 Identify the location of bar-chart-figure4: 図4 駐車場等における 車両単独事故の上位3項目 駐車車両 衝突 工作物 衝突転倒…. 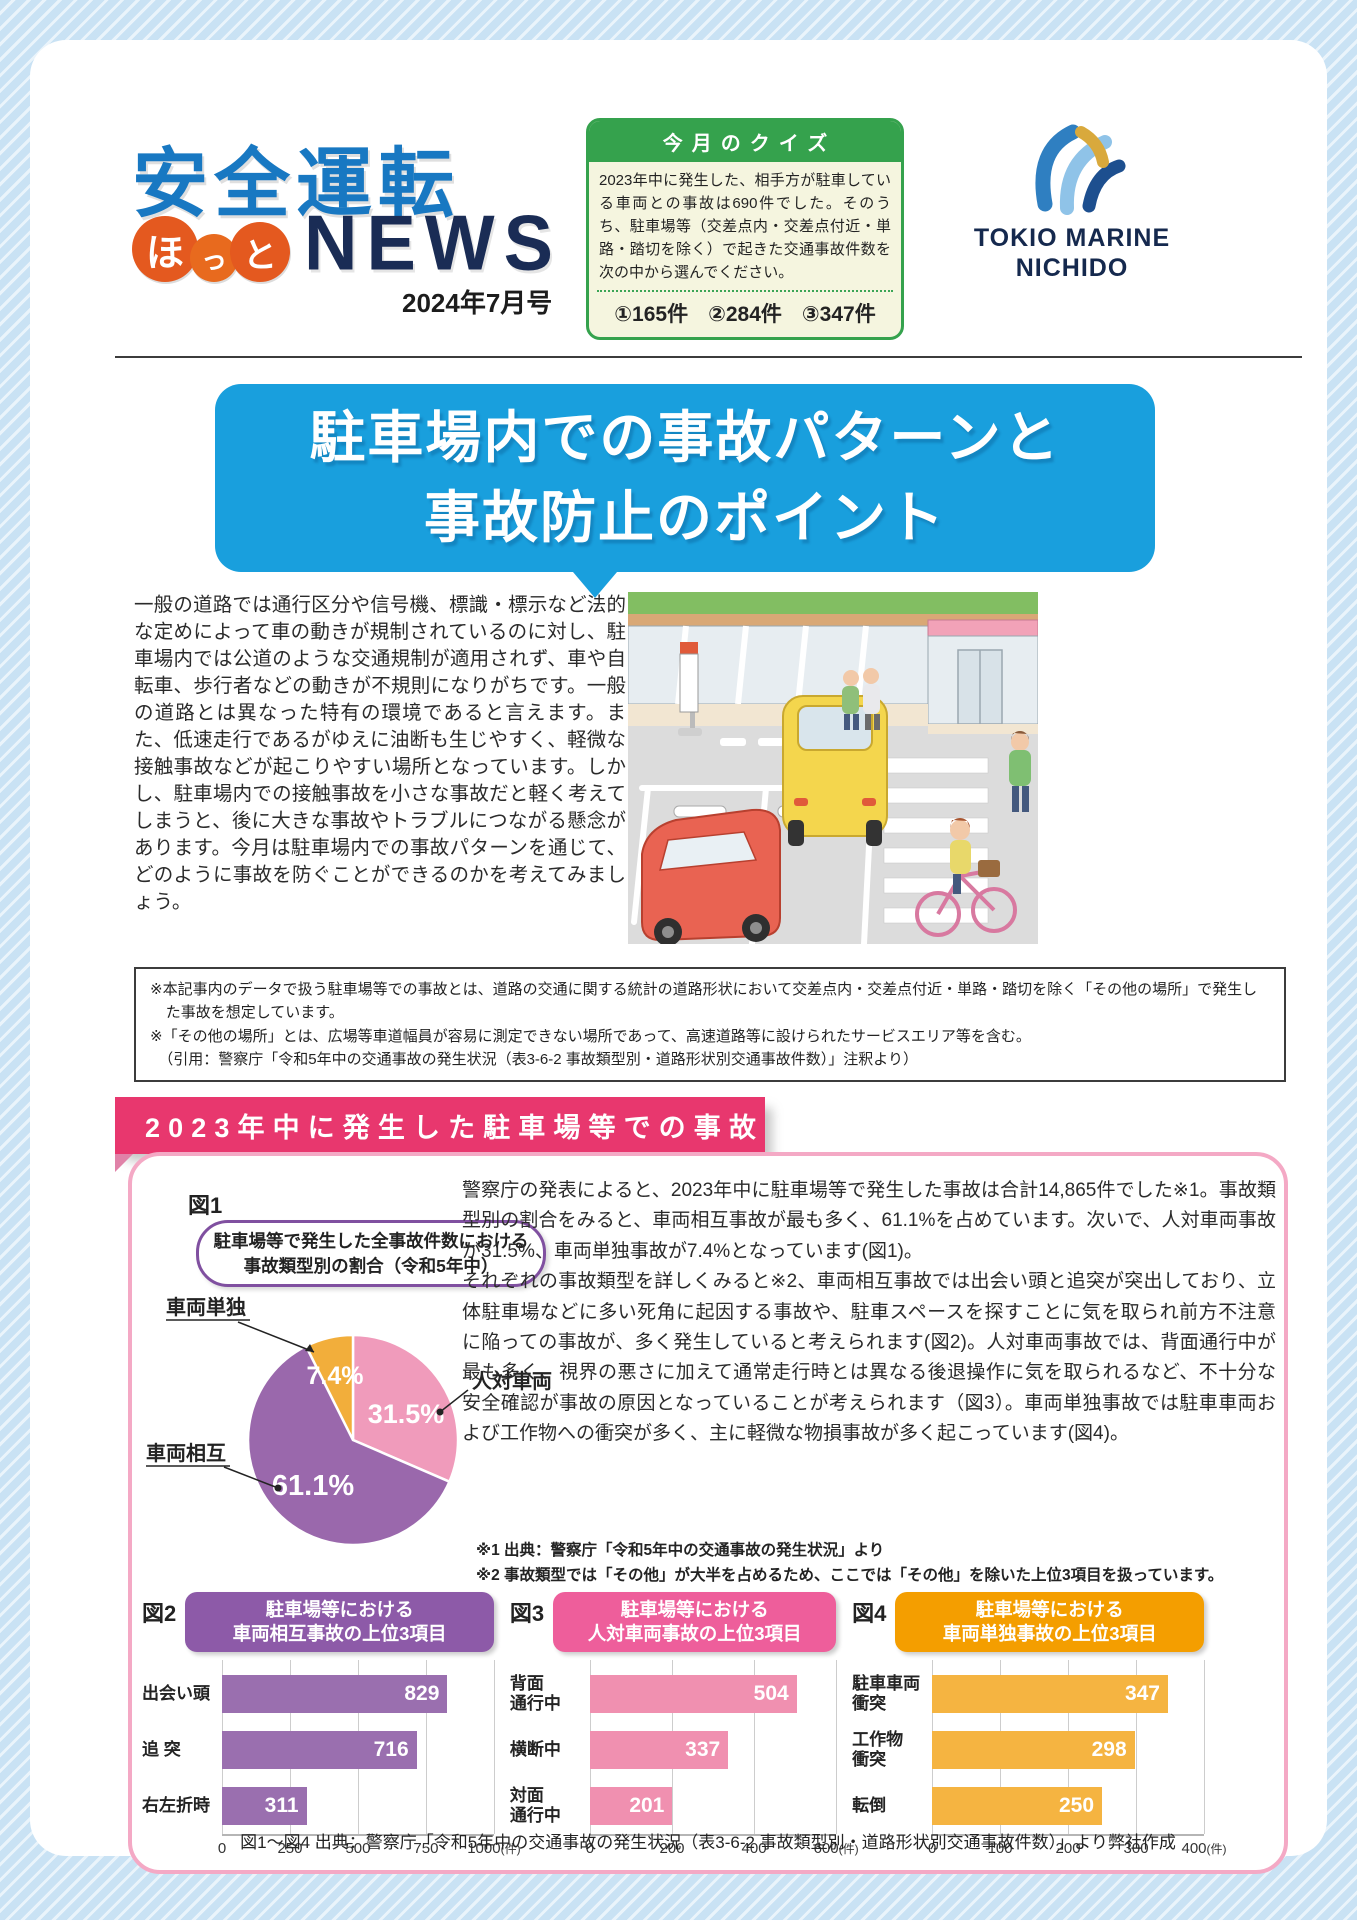
(1039, 1727).